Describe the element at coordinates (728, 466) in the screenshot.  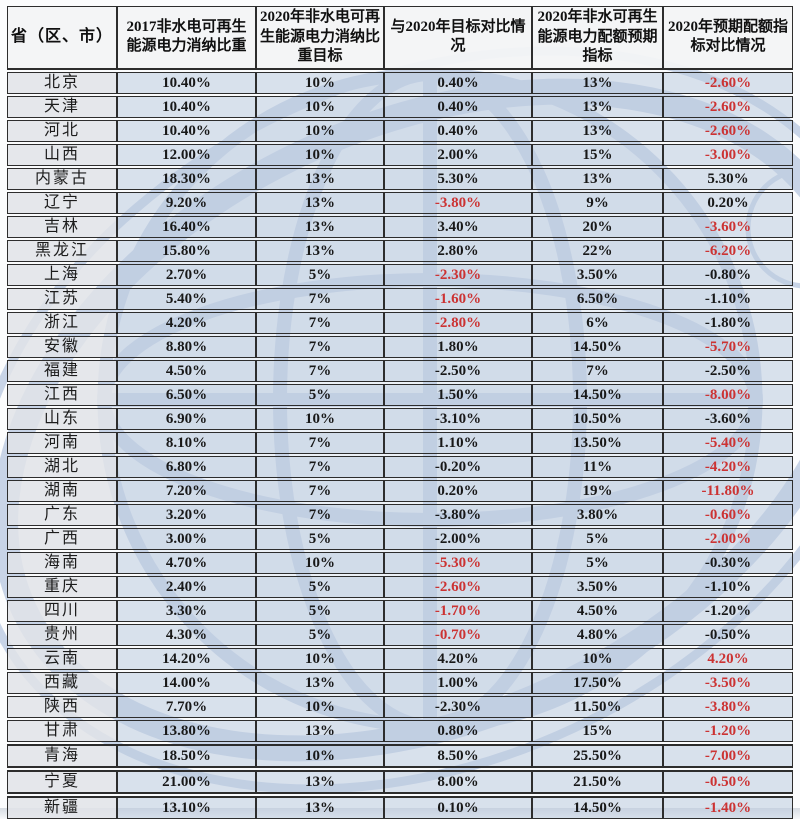
I see `value-cell: -4.20%` at that location.